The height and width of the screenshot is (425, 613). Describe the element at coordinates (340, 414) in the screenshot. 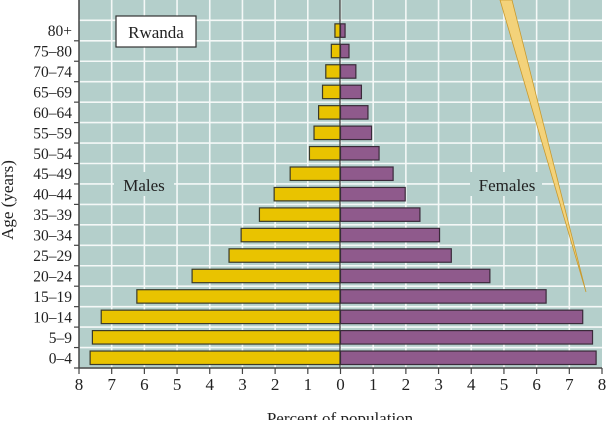

I see `x-axis-label: Percent of population` at that location.